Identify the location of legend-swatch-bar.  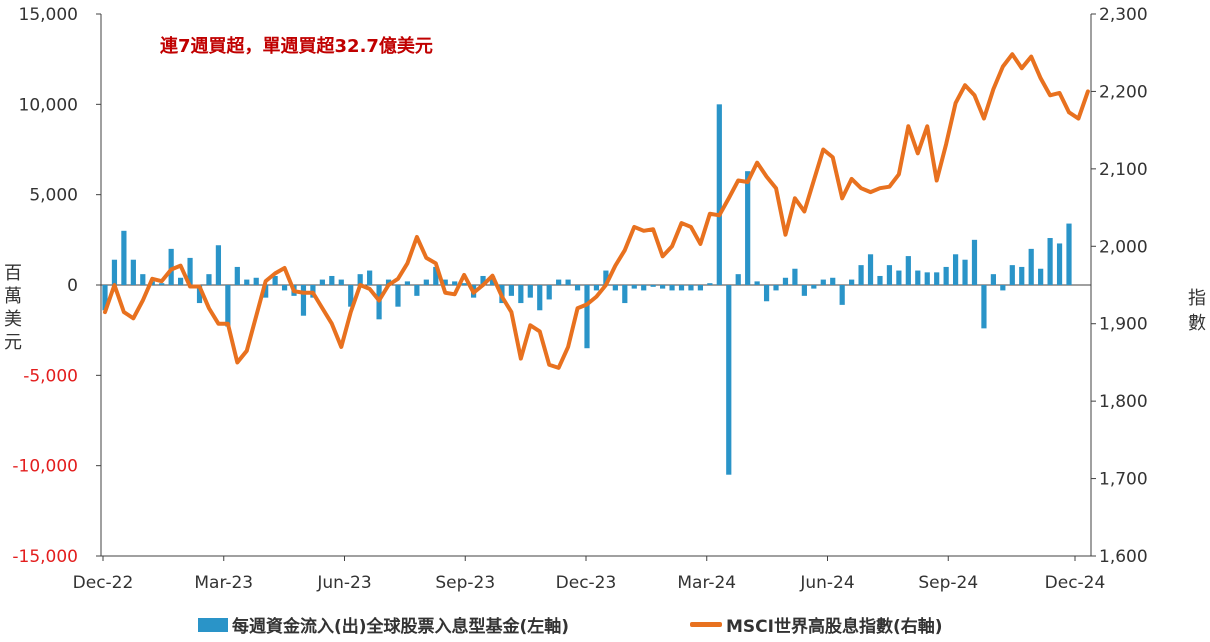
(213, 624).